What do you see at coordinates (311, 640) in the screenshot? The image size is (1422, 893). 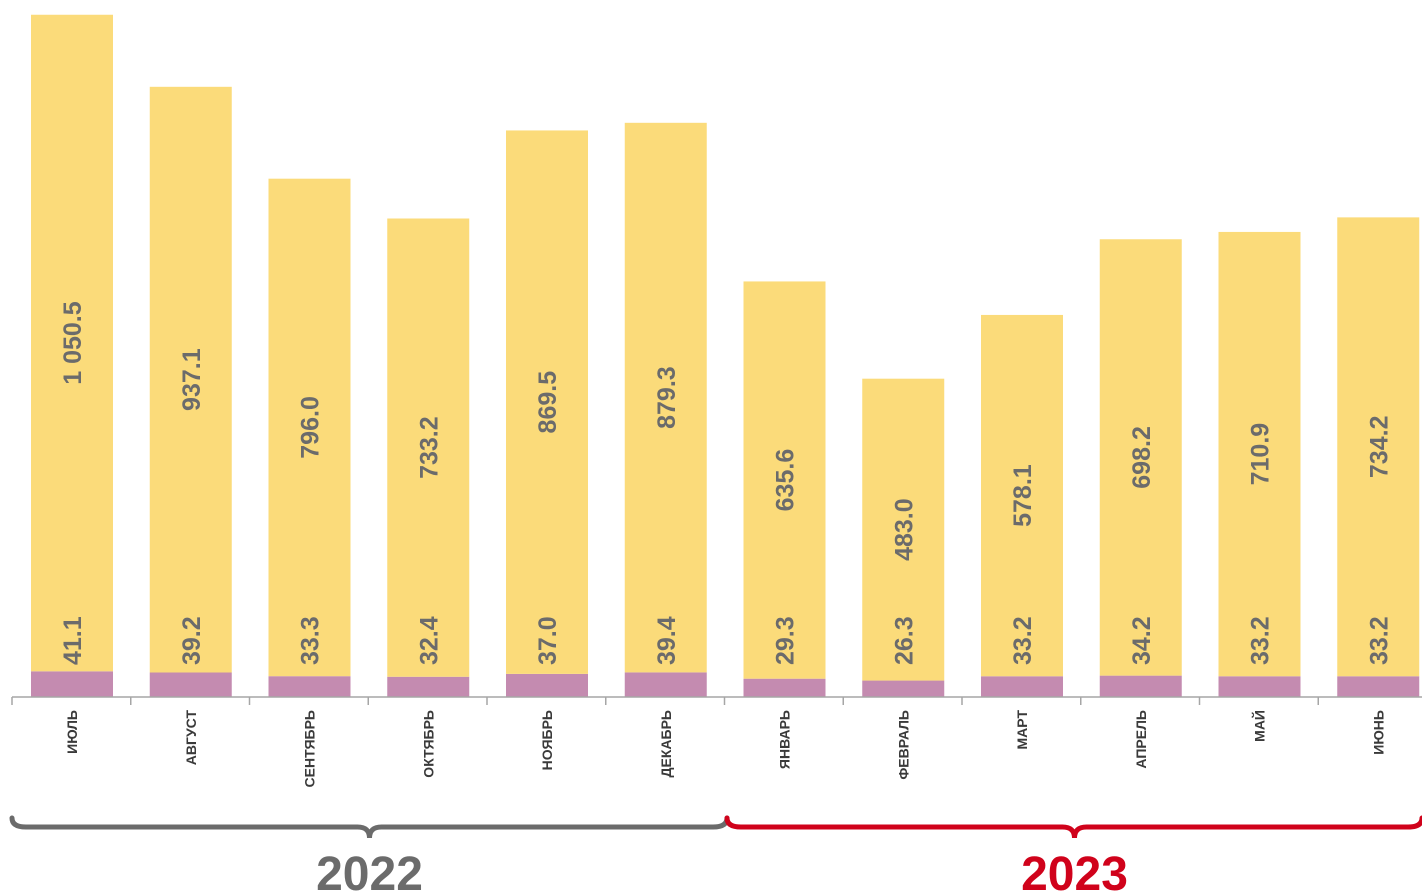 I see `data-label: 33.3` at bounding box center [311, 640].